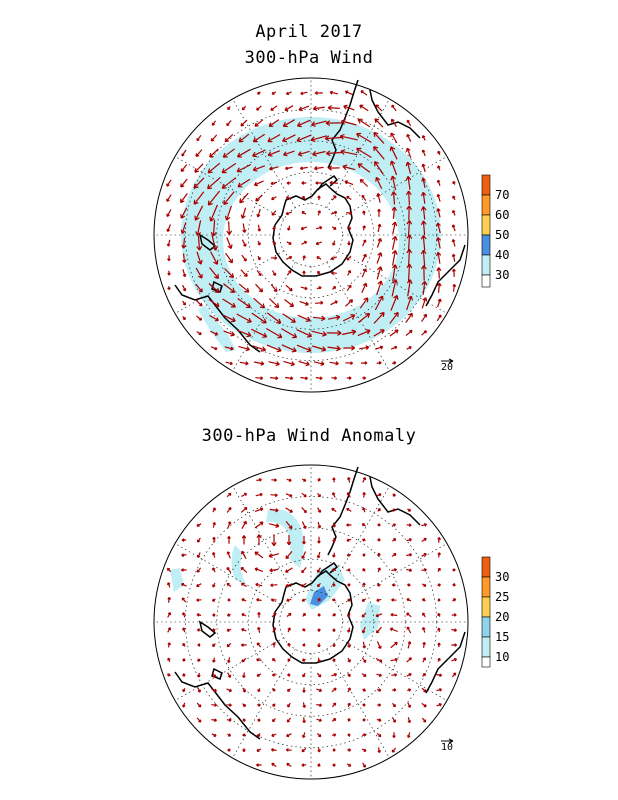  I want to click on bottom-reference-vector-label: 10, so click(447, 747).